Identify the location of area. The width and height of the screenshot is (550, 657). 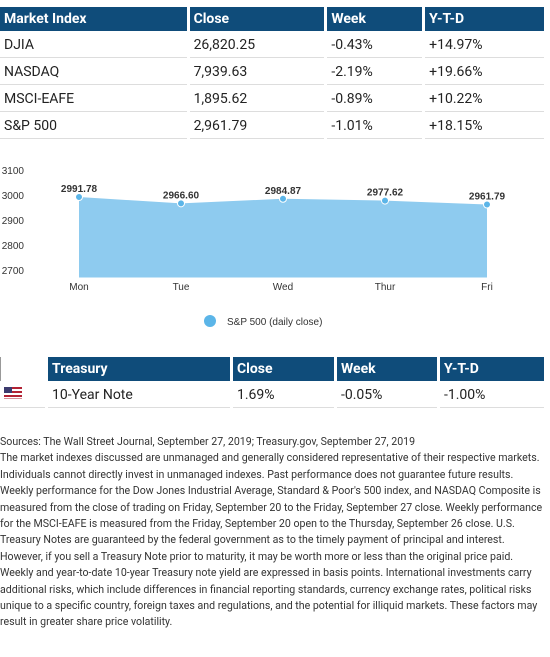
(283, 237).